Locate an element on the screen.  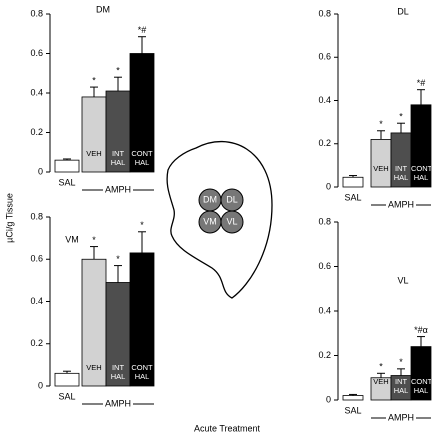
chart-title: VM is located at coordinates (72, 239).